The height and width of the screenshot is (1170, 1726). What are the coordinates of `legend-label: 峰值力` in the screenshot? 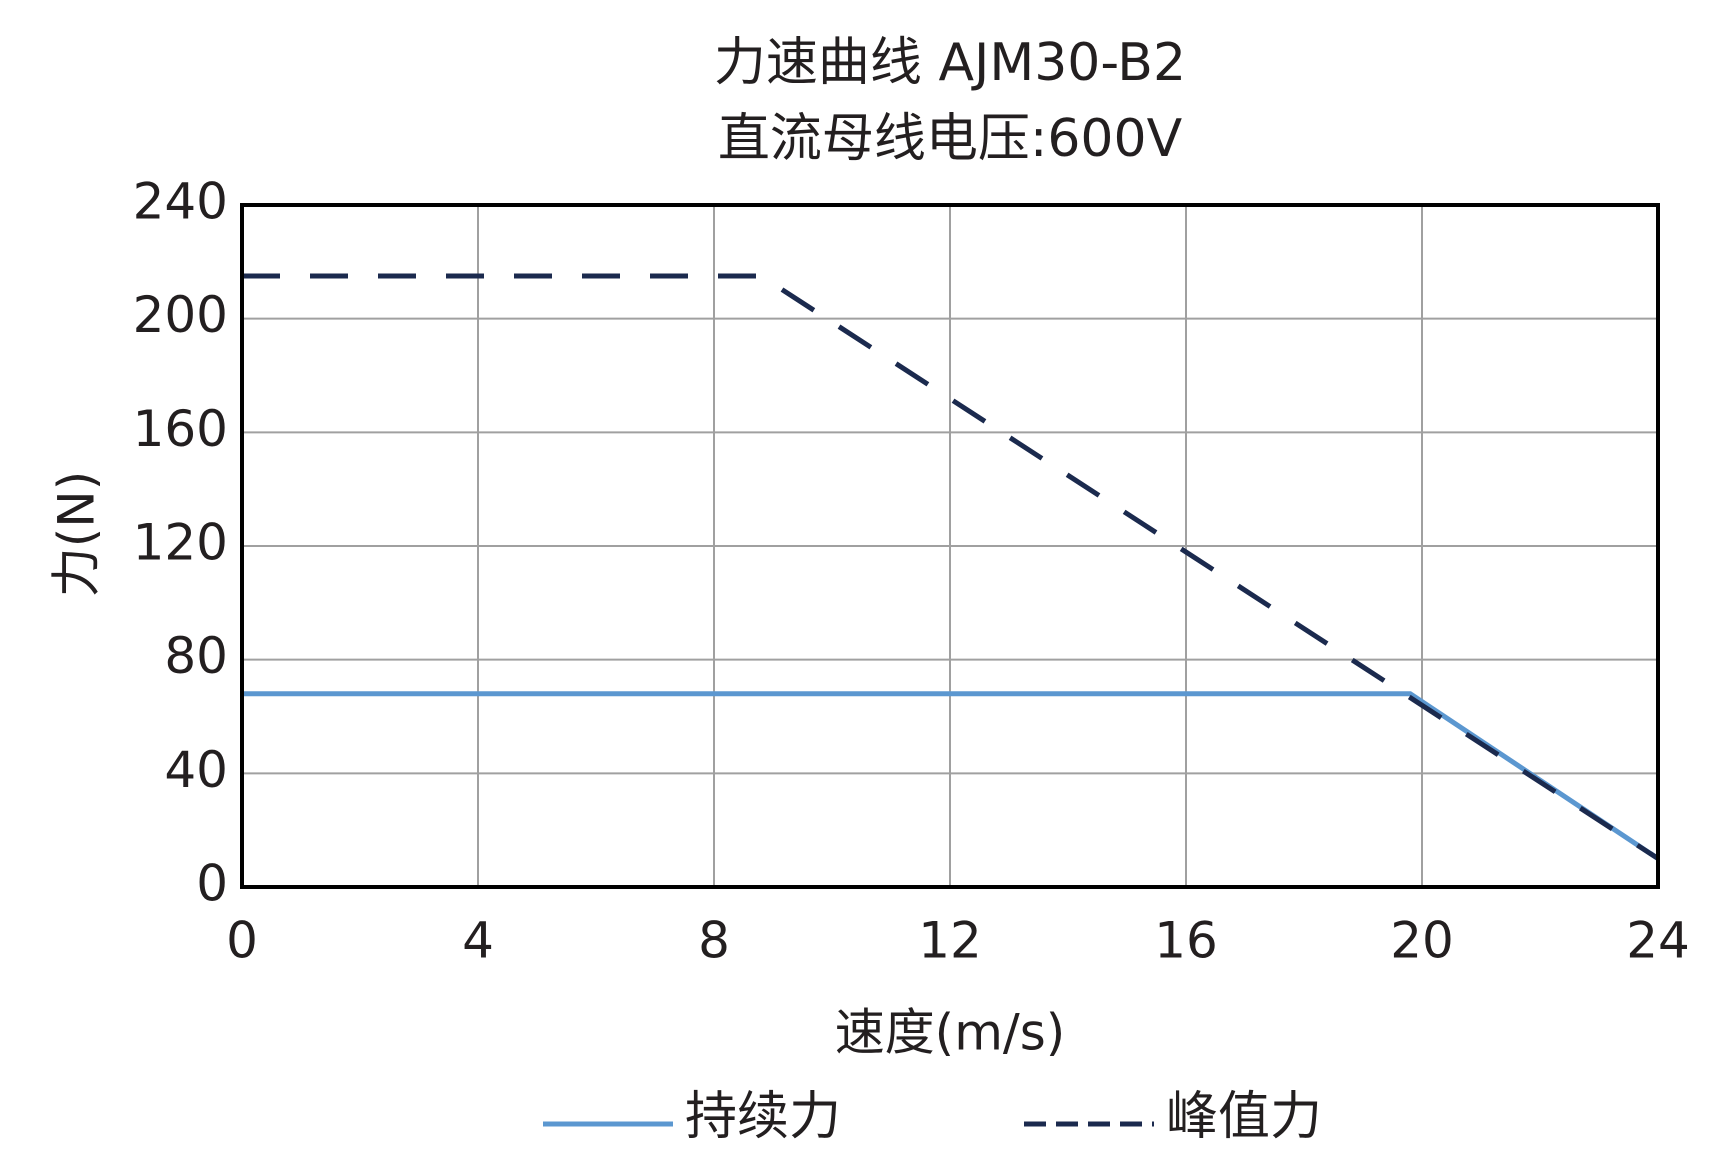 It's located at (1244, 1117).